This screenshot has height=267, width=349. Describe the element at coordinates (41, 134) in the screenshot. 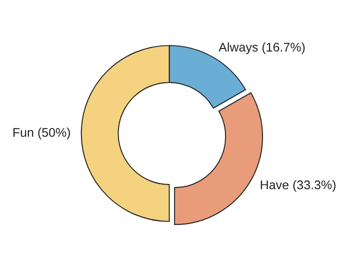

I see `slice-label: Fun (50%)` at that location.